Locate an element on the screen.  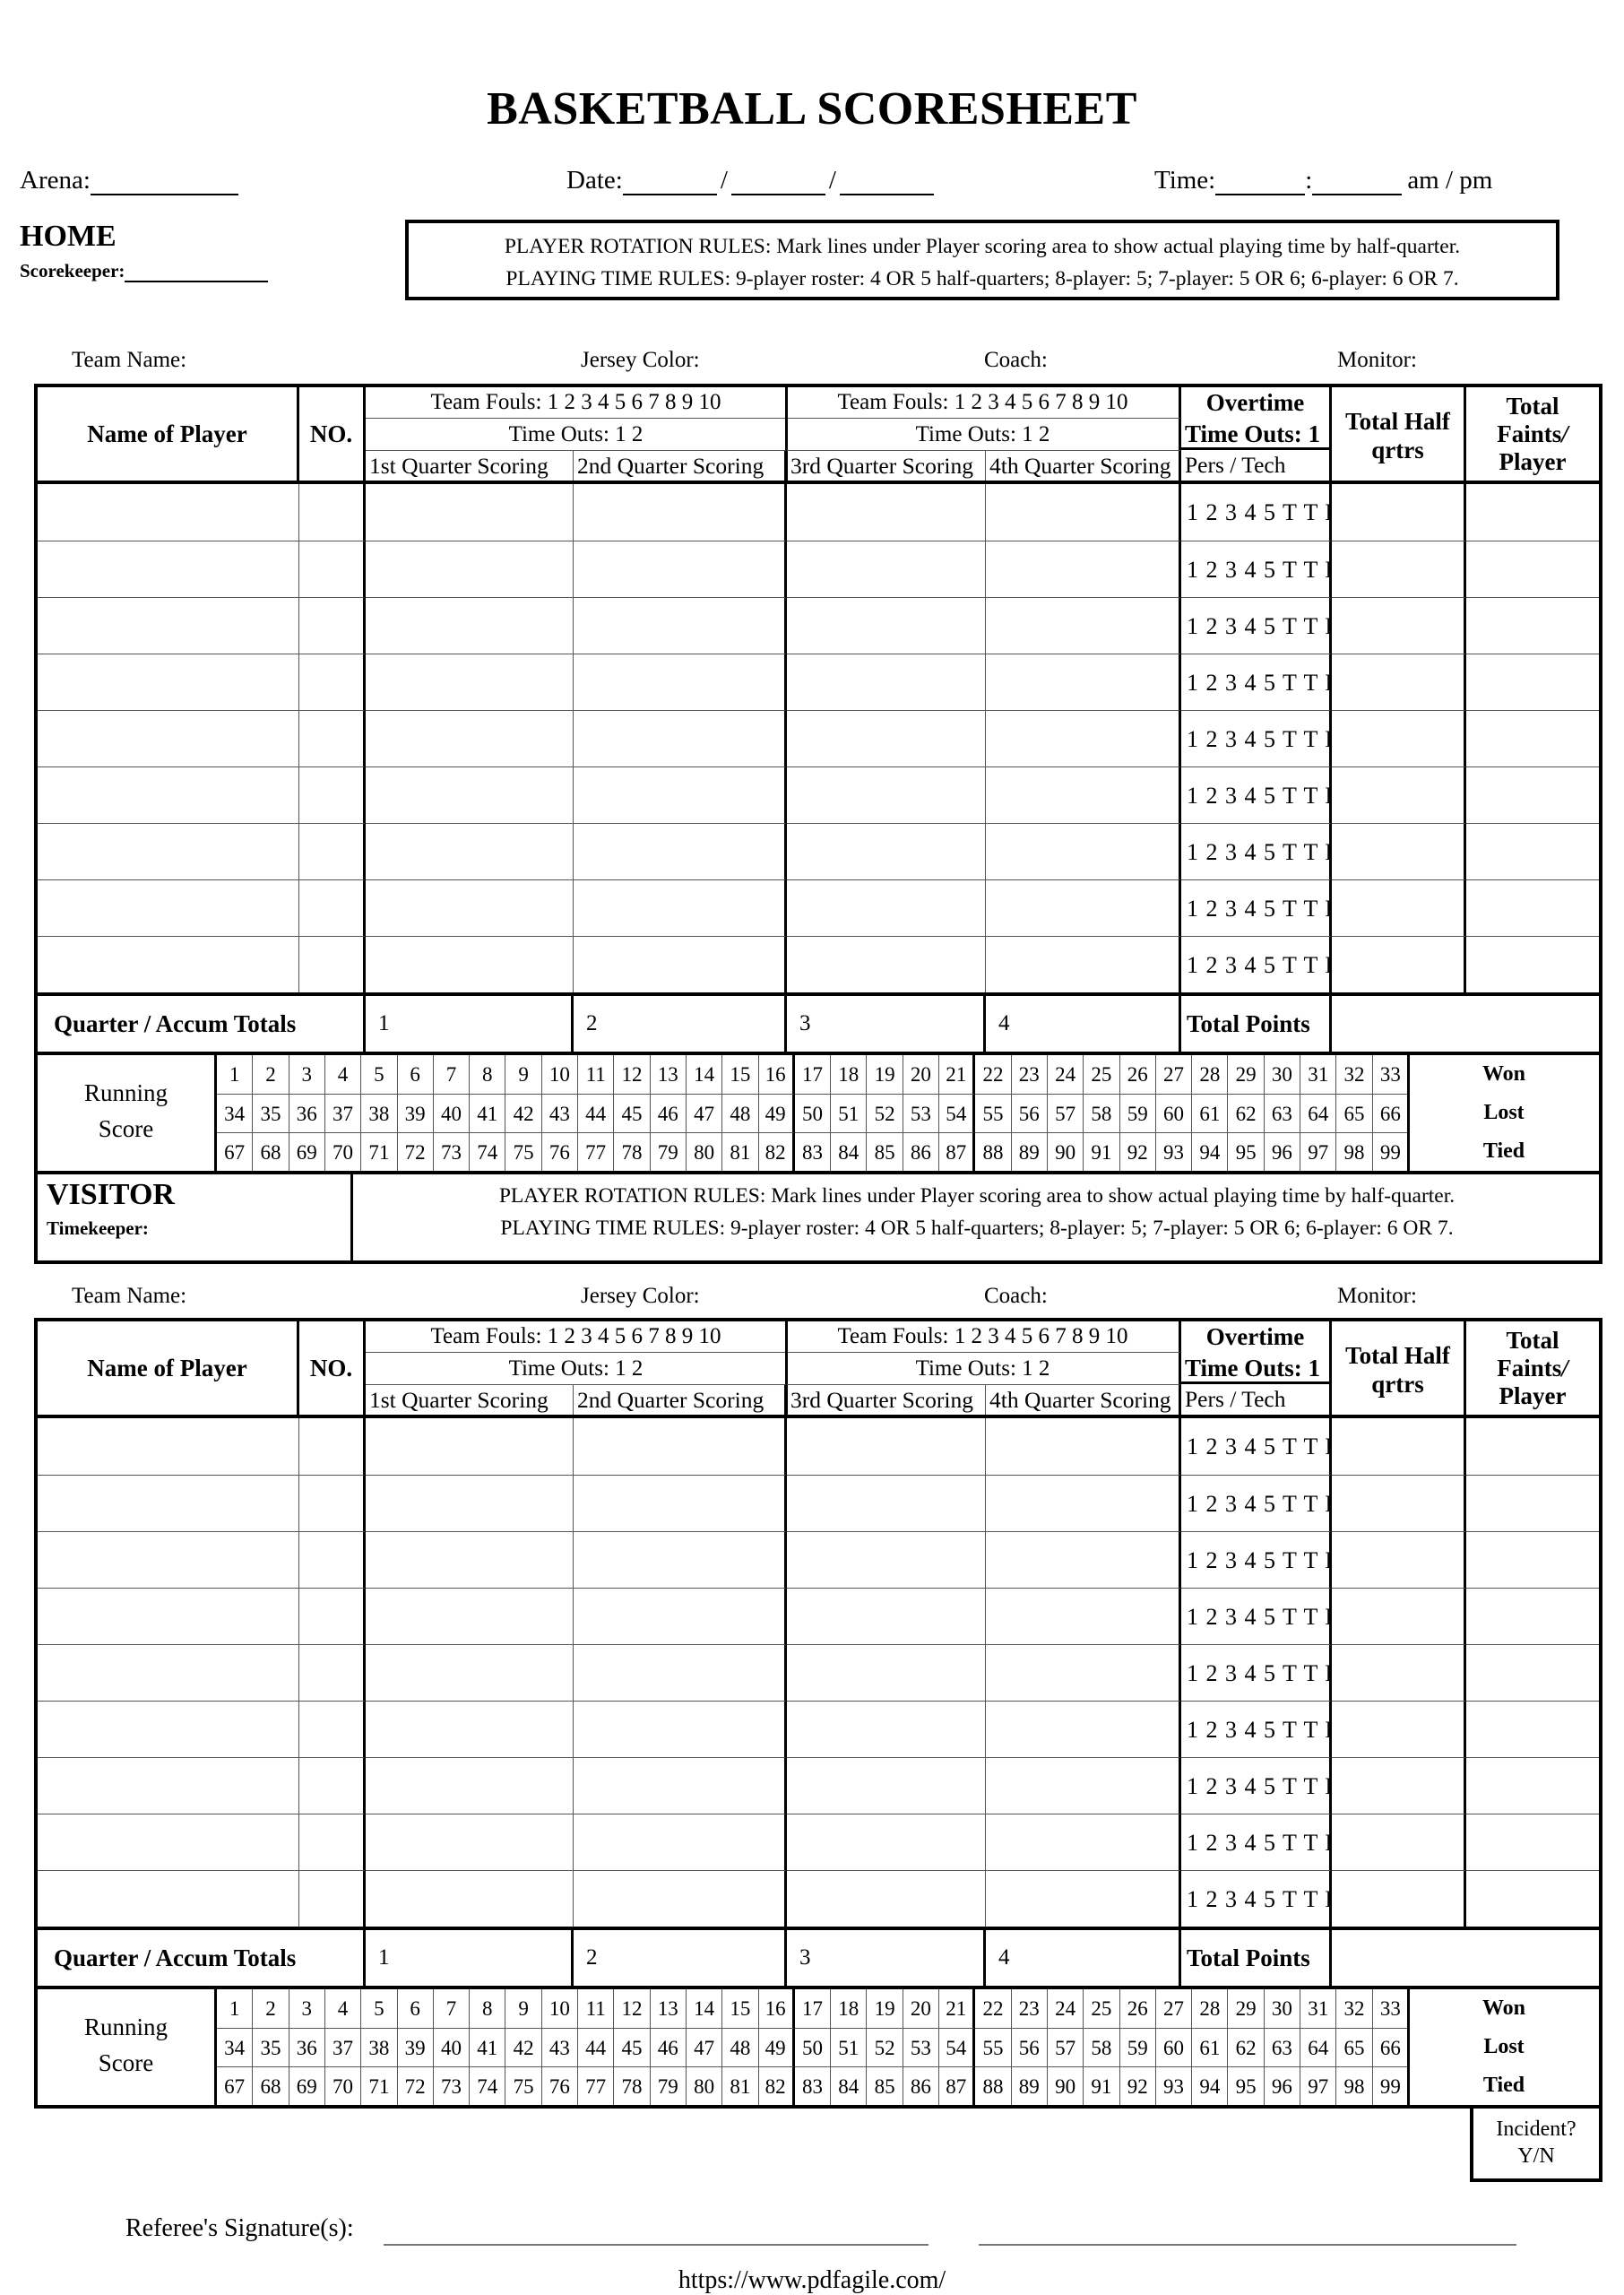
home-running-score-cell: 78 is located at coordinates (632, 1151).